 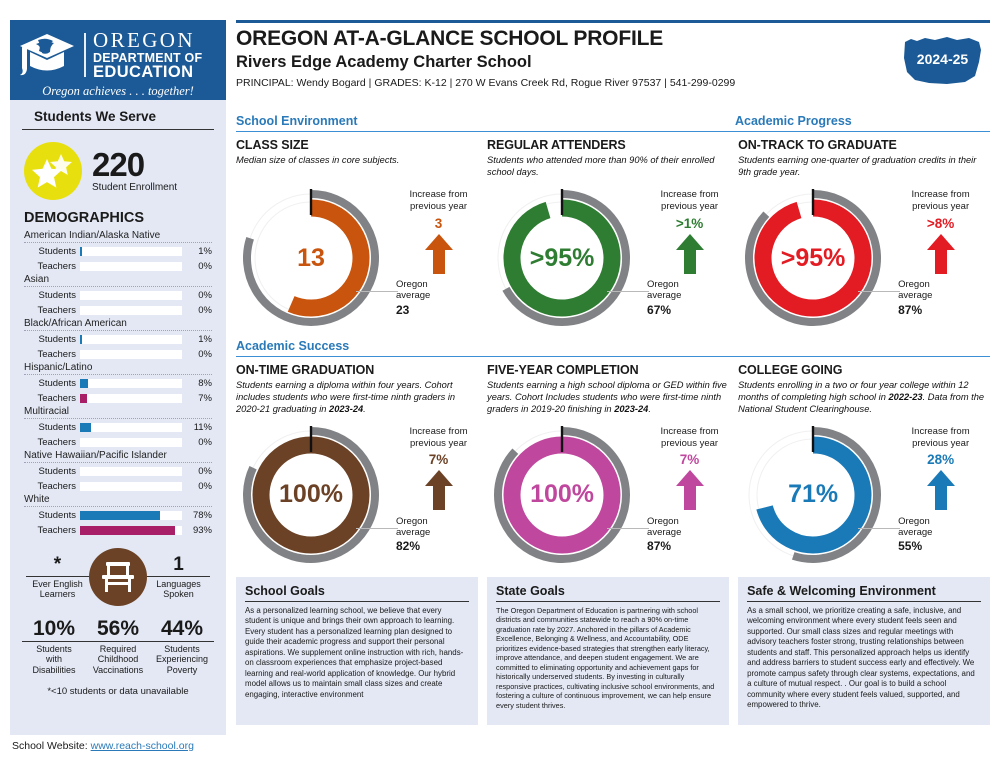 I want to click on demographic-group: Hispanic/Latino Students 8% Teachers 7%, so click(x=118, y=383).